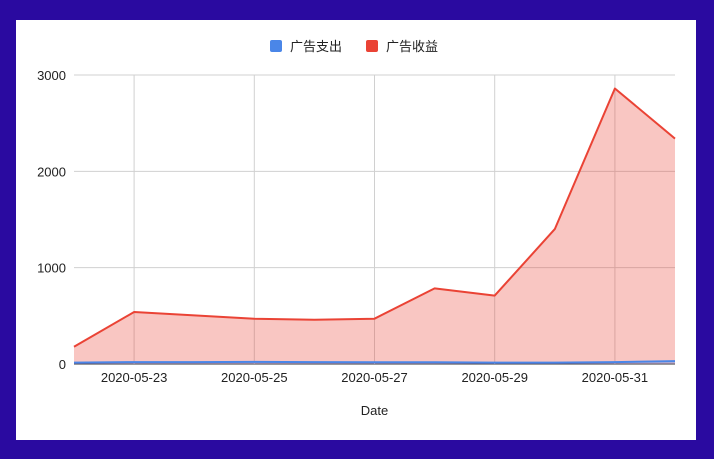  What do you see at coordinates (51, 268) in the screenshot?
I see `y-tick-label: 1000` at bounding box center [51, 268].